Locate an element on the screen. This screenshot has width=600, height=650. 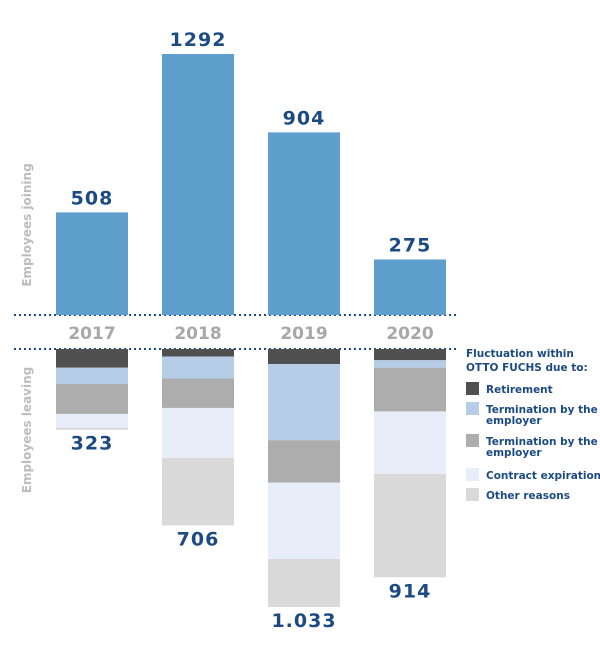
leaving-total-2019: 1.033 is located at coordinates (303, 621).